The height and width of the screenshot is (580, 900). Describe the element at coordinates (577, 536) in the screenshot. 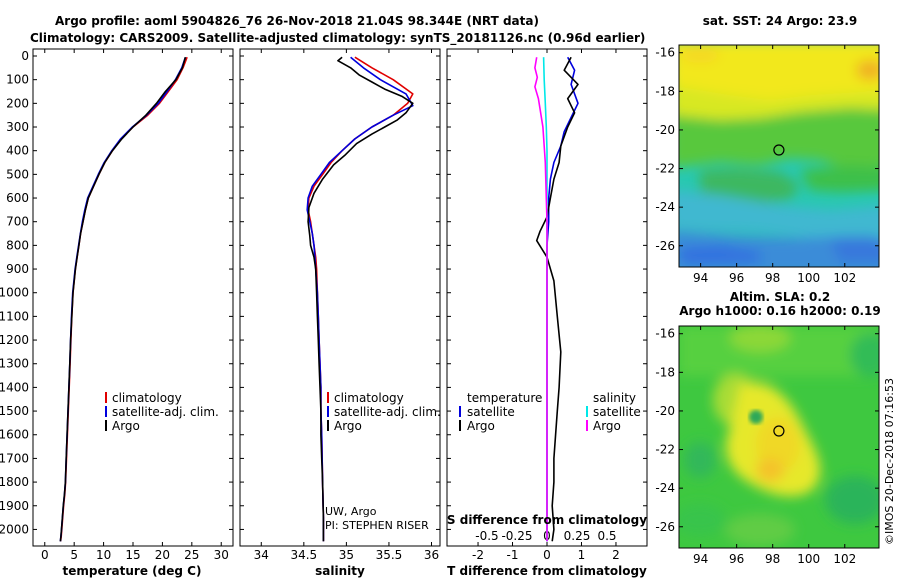

I see `s-tick-label: 0.25` at that location.